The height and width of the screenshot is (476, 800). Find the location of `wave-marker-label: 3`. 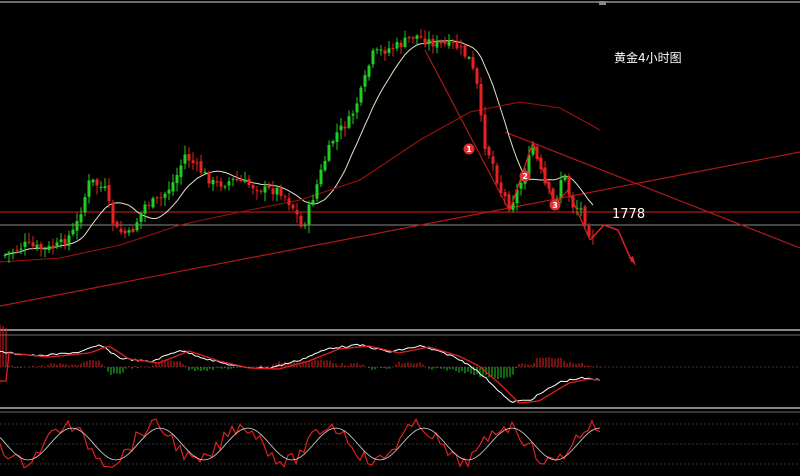

wave-marker-label: 3 is located at coordinates (555, 205).